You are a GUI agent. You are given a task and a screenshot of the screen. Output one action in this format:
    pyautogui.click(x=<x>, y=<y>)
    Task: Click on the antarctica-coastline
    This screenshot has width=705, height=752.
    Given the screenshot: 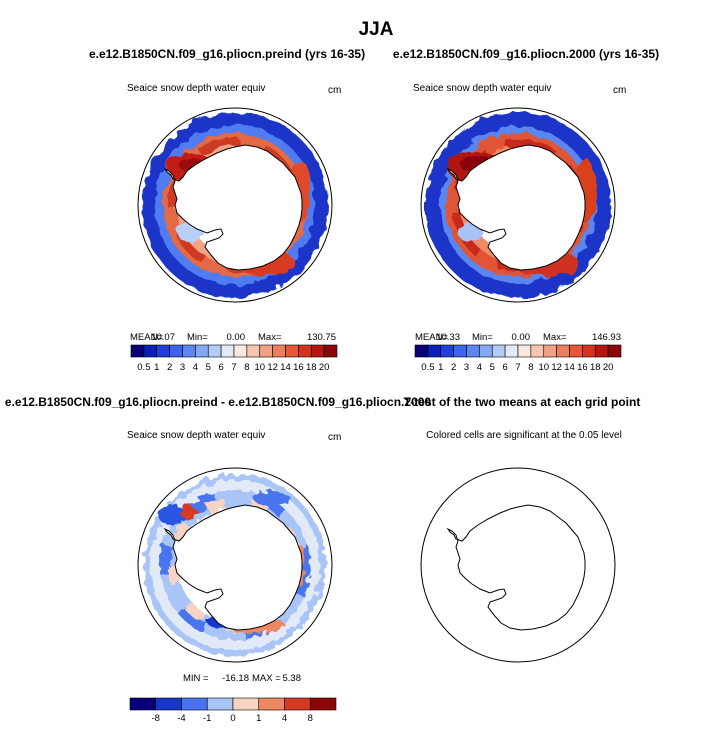 What is the action you would take?
    pyautogui.click(x=516, y=567)
    